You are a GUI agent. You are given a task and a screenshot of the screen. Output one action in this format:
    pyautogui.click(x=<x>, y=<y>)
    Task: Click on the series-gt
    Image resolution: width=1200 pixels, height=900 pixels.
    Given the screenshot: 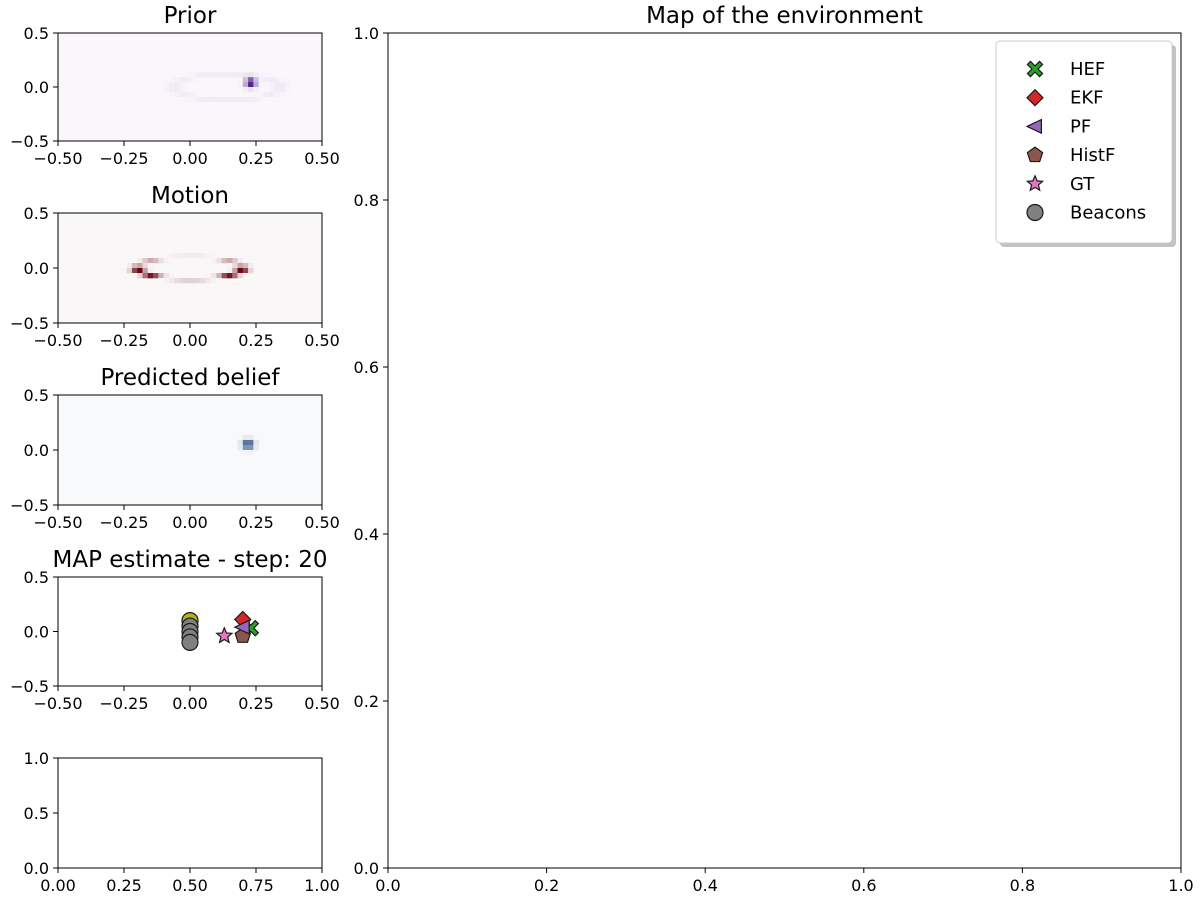 What is the action you would take?
    pyautogui.click(x=224, y=635)
    